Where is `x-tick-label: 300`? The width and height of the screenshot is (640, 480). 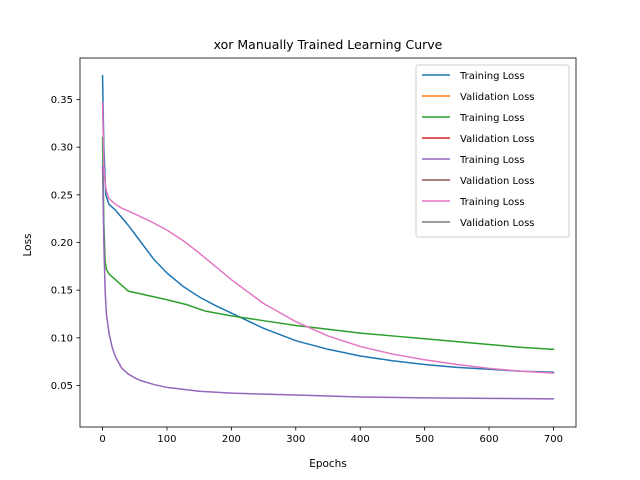 x-tick-label: 300 is located at coordinates (295, 439).